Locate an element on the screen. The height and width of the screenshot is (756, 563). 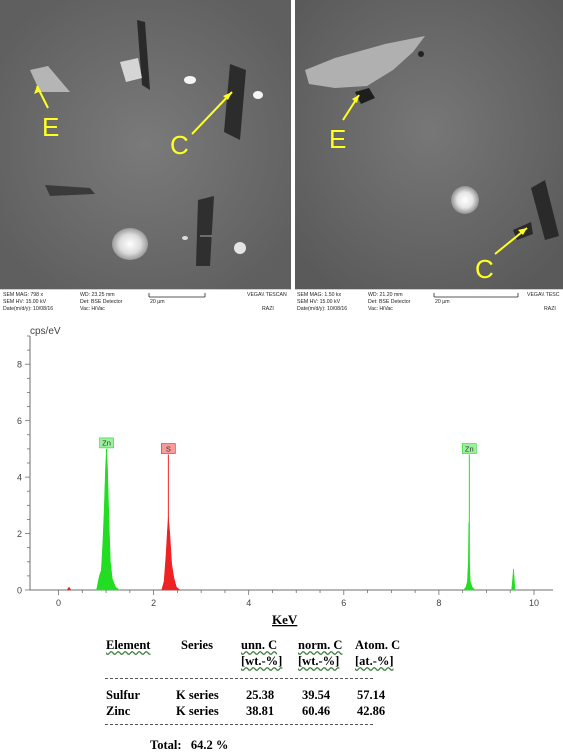
table-divider-top is located at coordinates (239, 678).